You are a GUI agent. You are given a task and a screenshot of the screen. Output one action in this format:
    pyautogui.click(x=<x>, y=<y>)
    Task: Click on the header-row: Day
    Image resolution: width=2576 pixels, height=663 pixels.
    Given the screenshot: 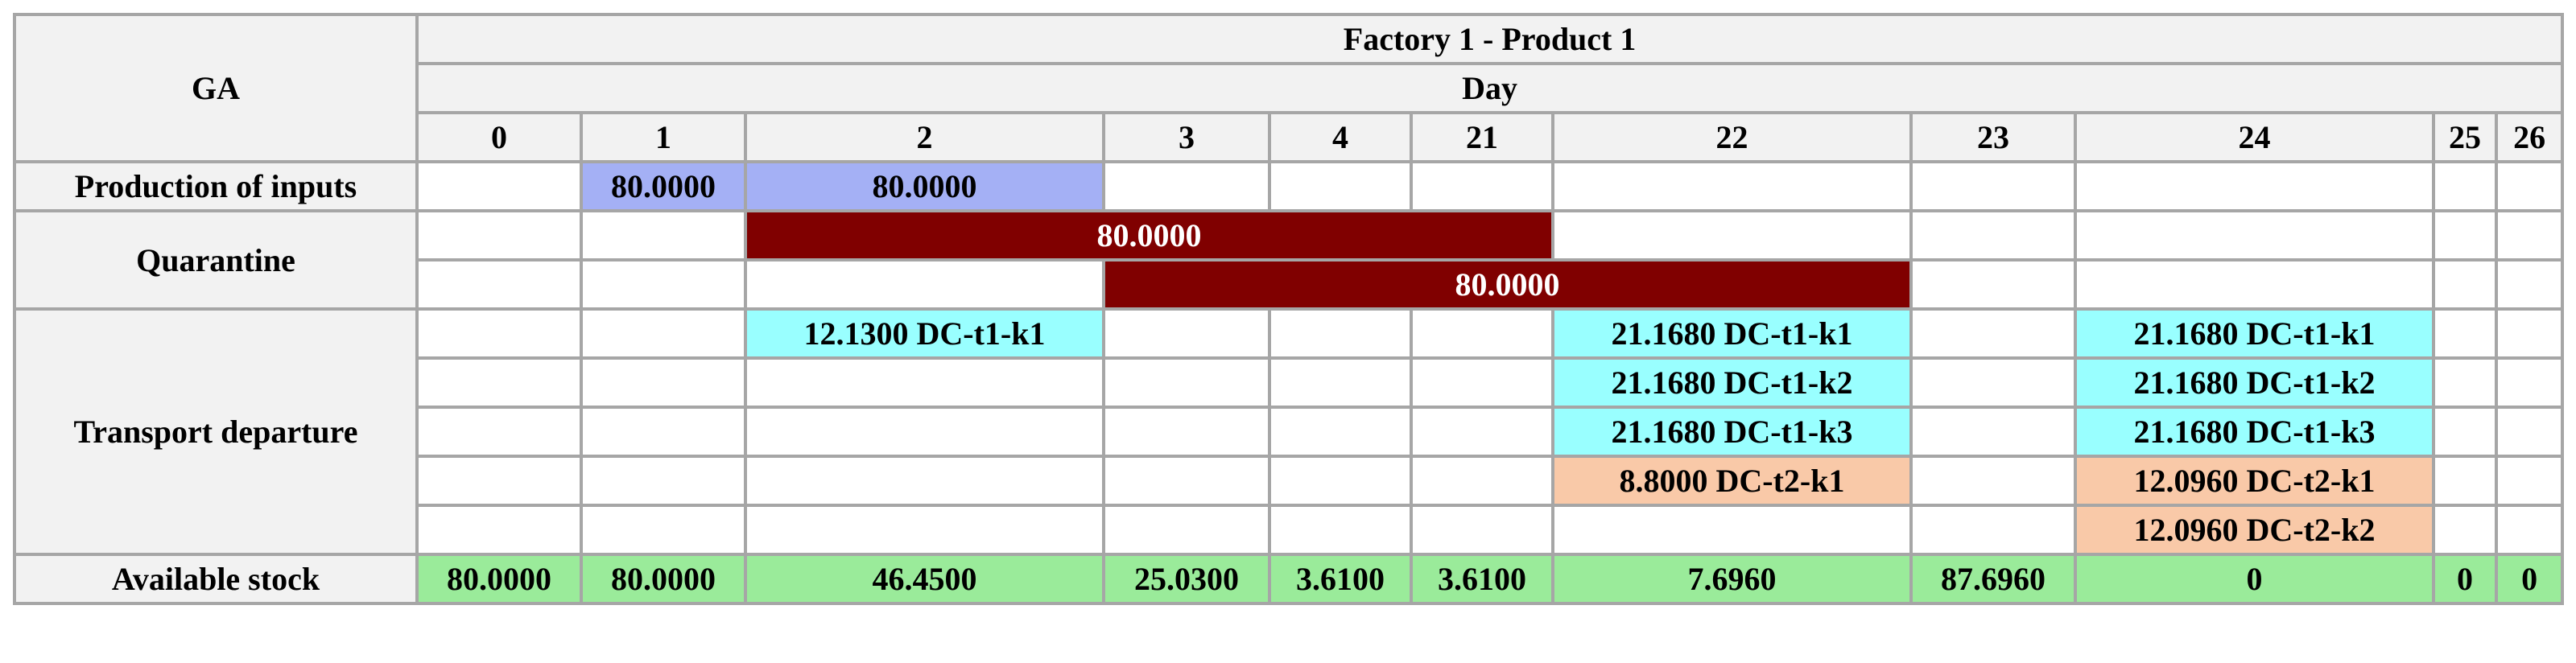 What is the action you would take?
    pyautogui.click(x=1289, y=88)
    